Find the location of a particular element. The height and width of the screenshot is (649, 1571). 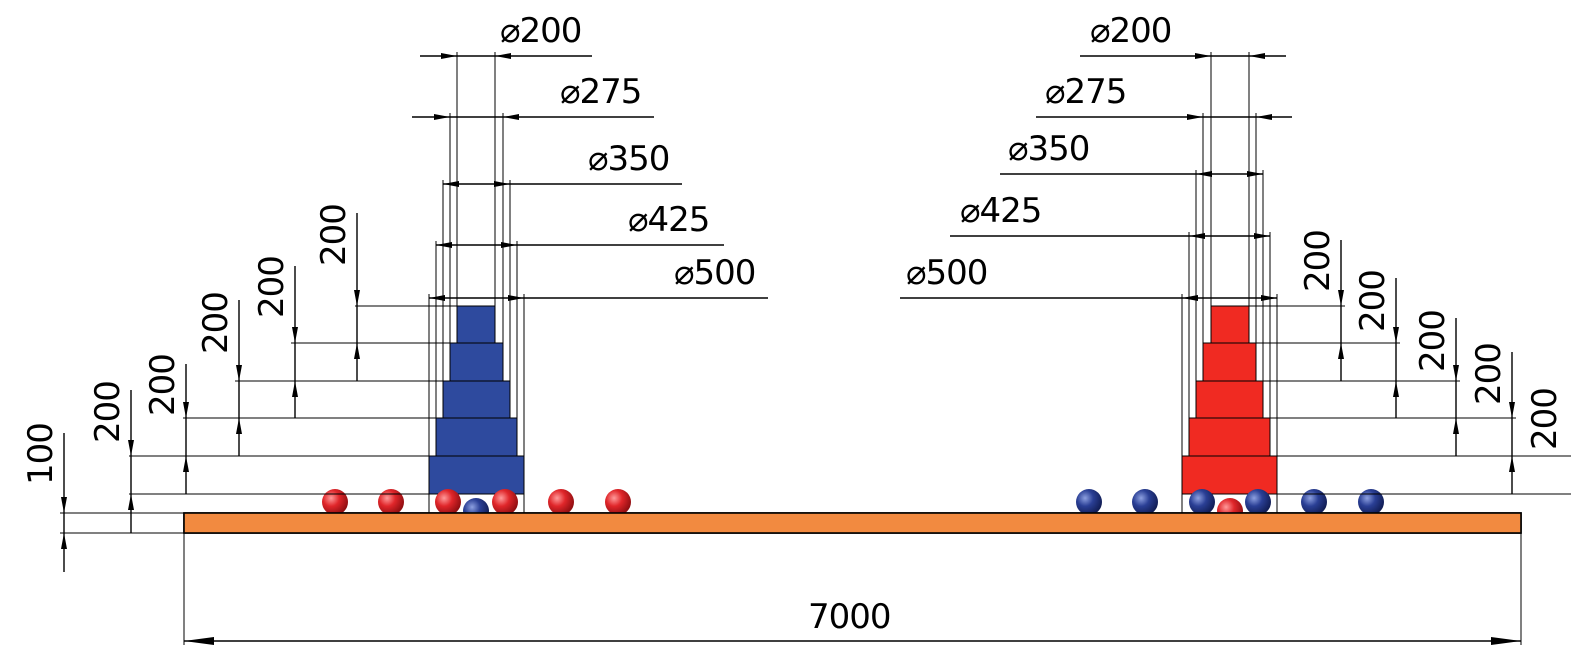

base-thickness-label: 100 is located at coordinates (41, 454).